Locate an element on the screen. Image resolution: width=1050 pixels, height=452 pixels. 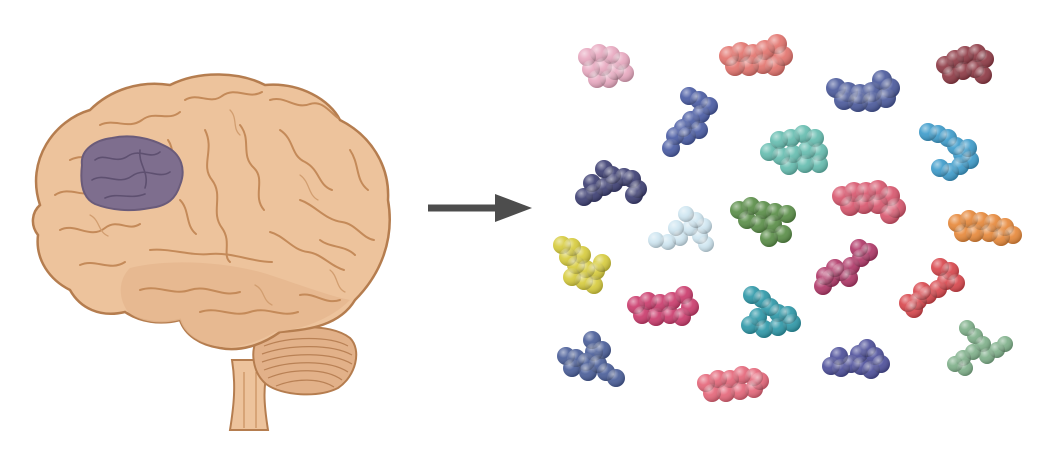
molecule-navy-top is located at coordinates (863, 91).